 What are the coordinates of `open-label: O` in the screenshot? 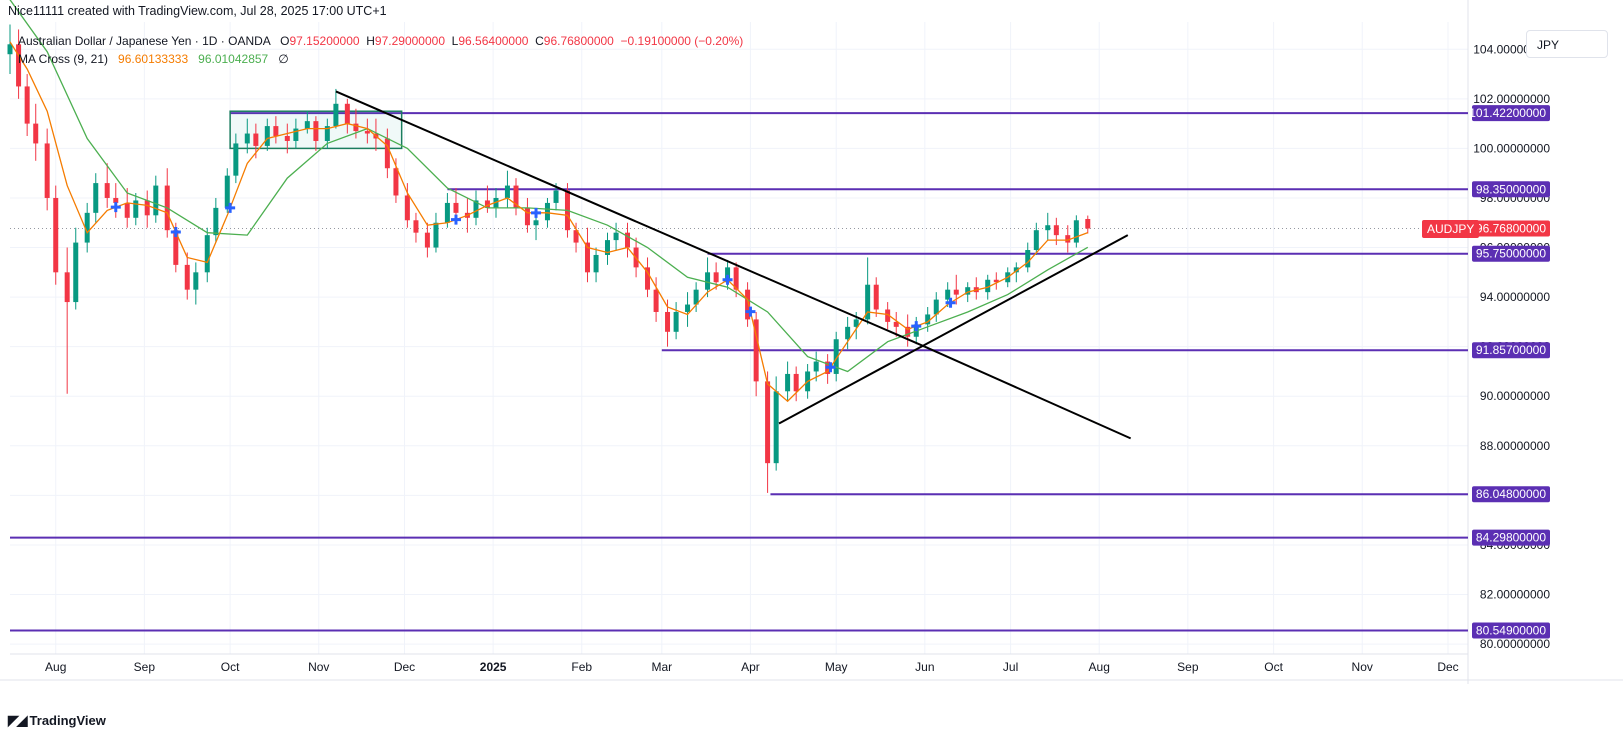 It's located at (285, 41).